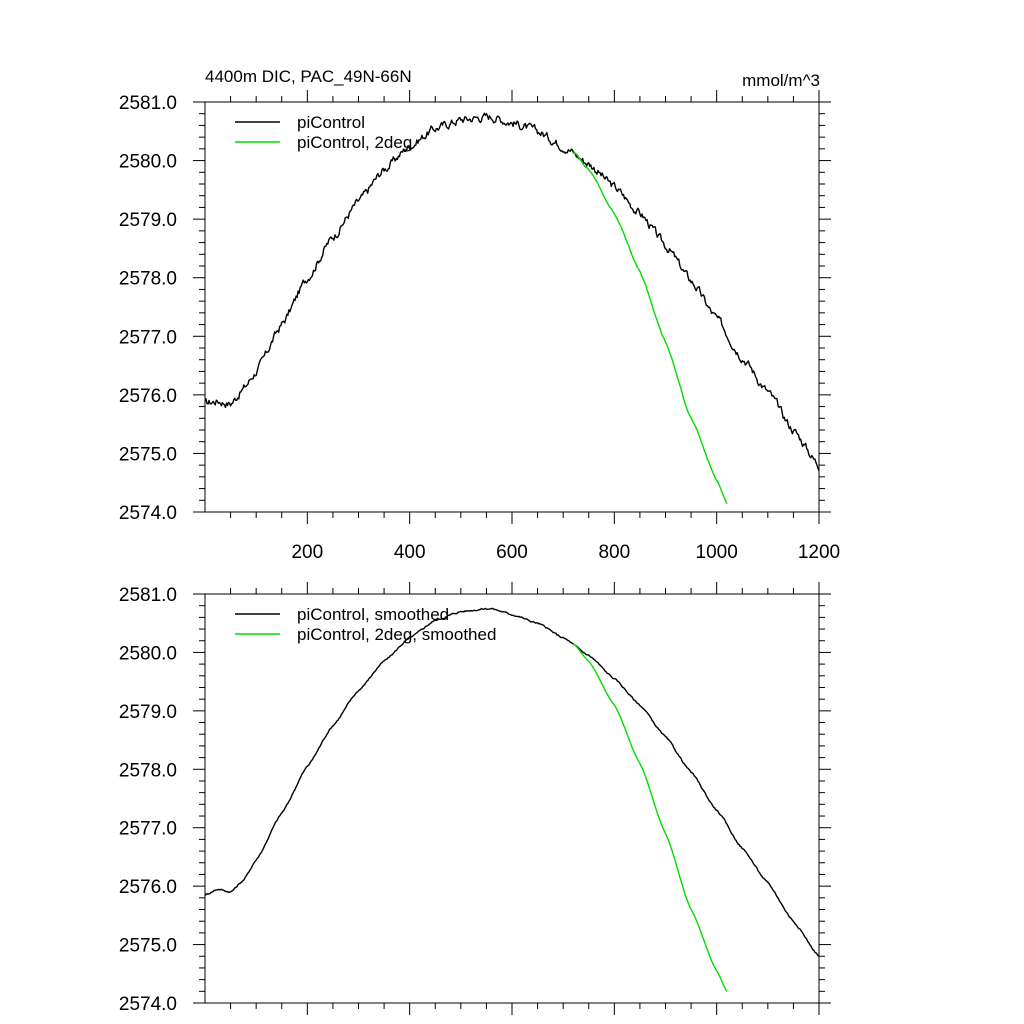 Image resolution: width=1024 pixels, height=1024 pixels. What do you see at coordinates (331, 122) in the screenshot?
I see `legend-label: piControl` at bounding box center [331, 122].